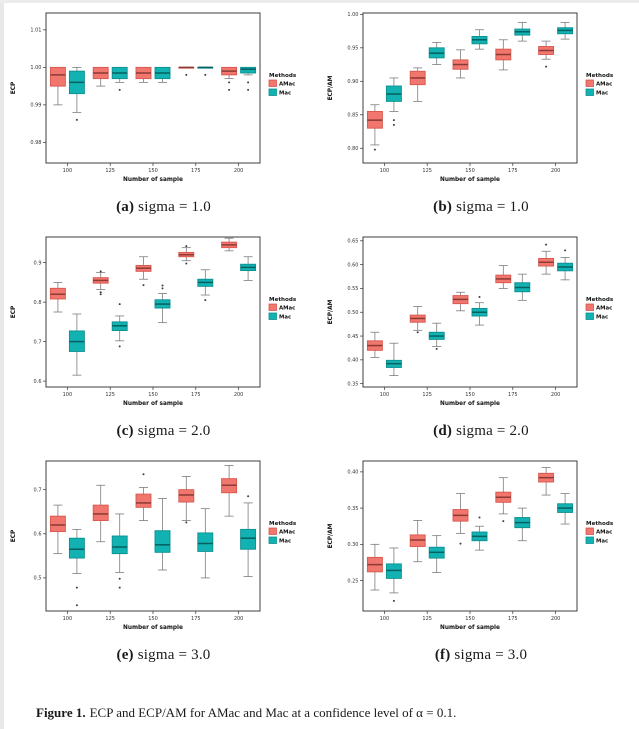  Describe the element at coordinates (352, 149) in the screenshot. I see `svg-text: 0.80` at that location.